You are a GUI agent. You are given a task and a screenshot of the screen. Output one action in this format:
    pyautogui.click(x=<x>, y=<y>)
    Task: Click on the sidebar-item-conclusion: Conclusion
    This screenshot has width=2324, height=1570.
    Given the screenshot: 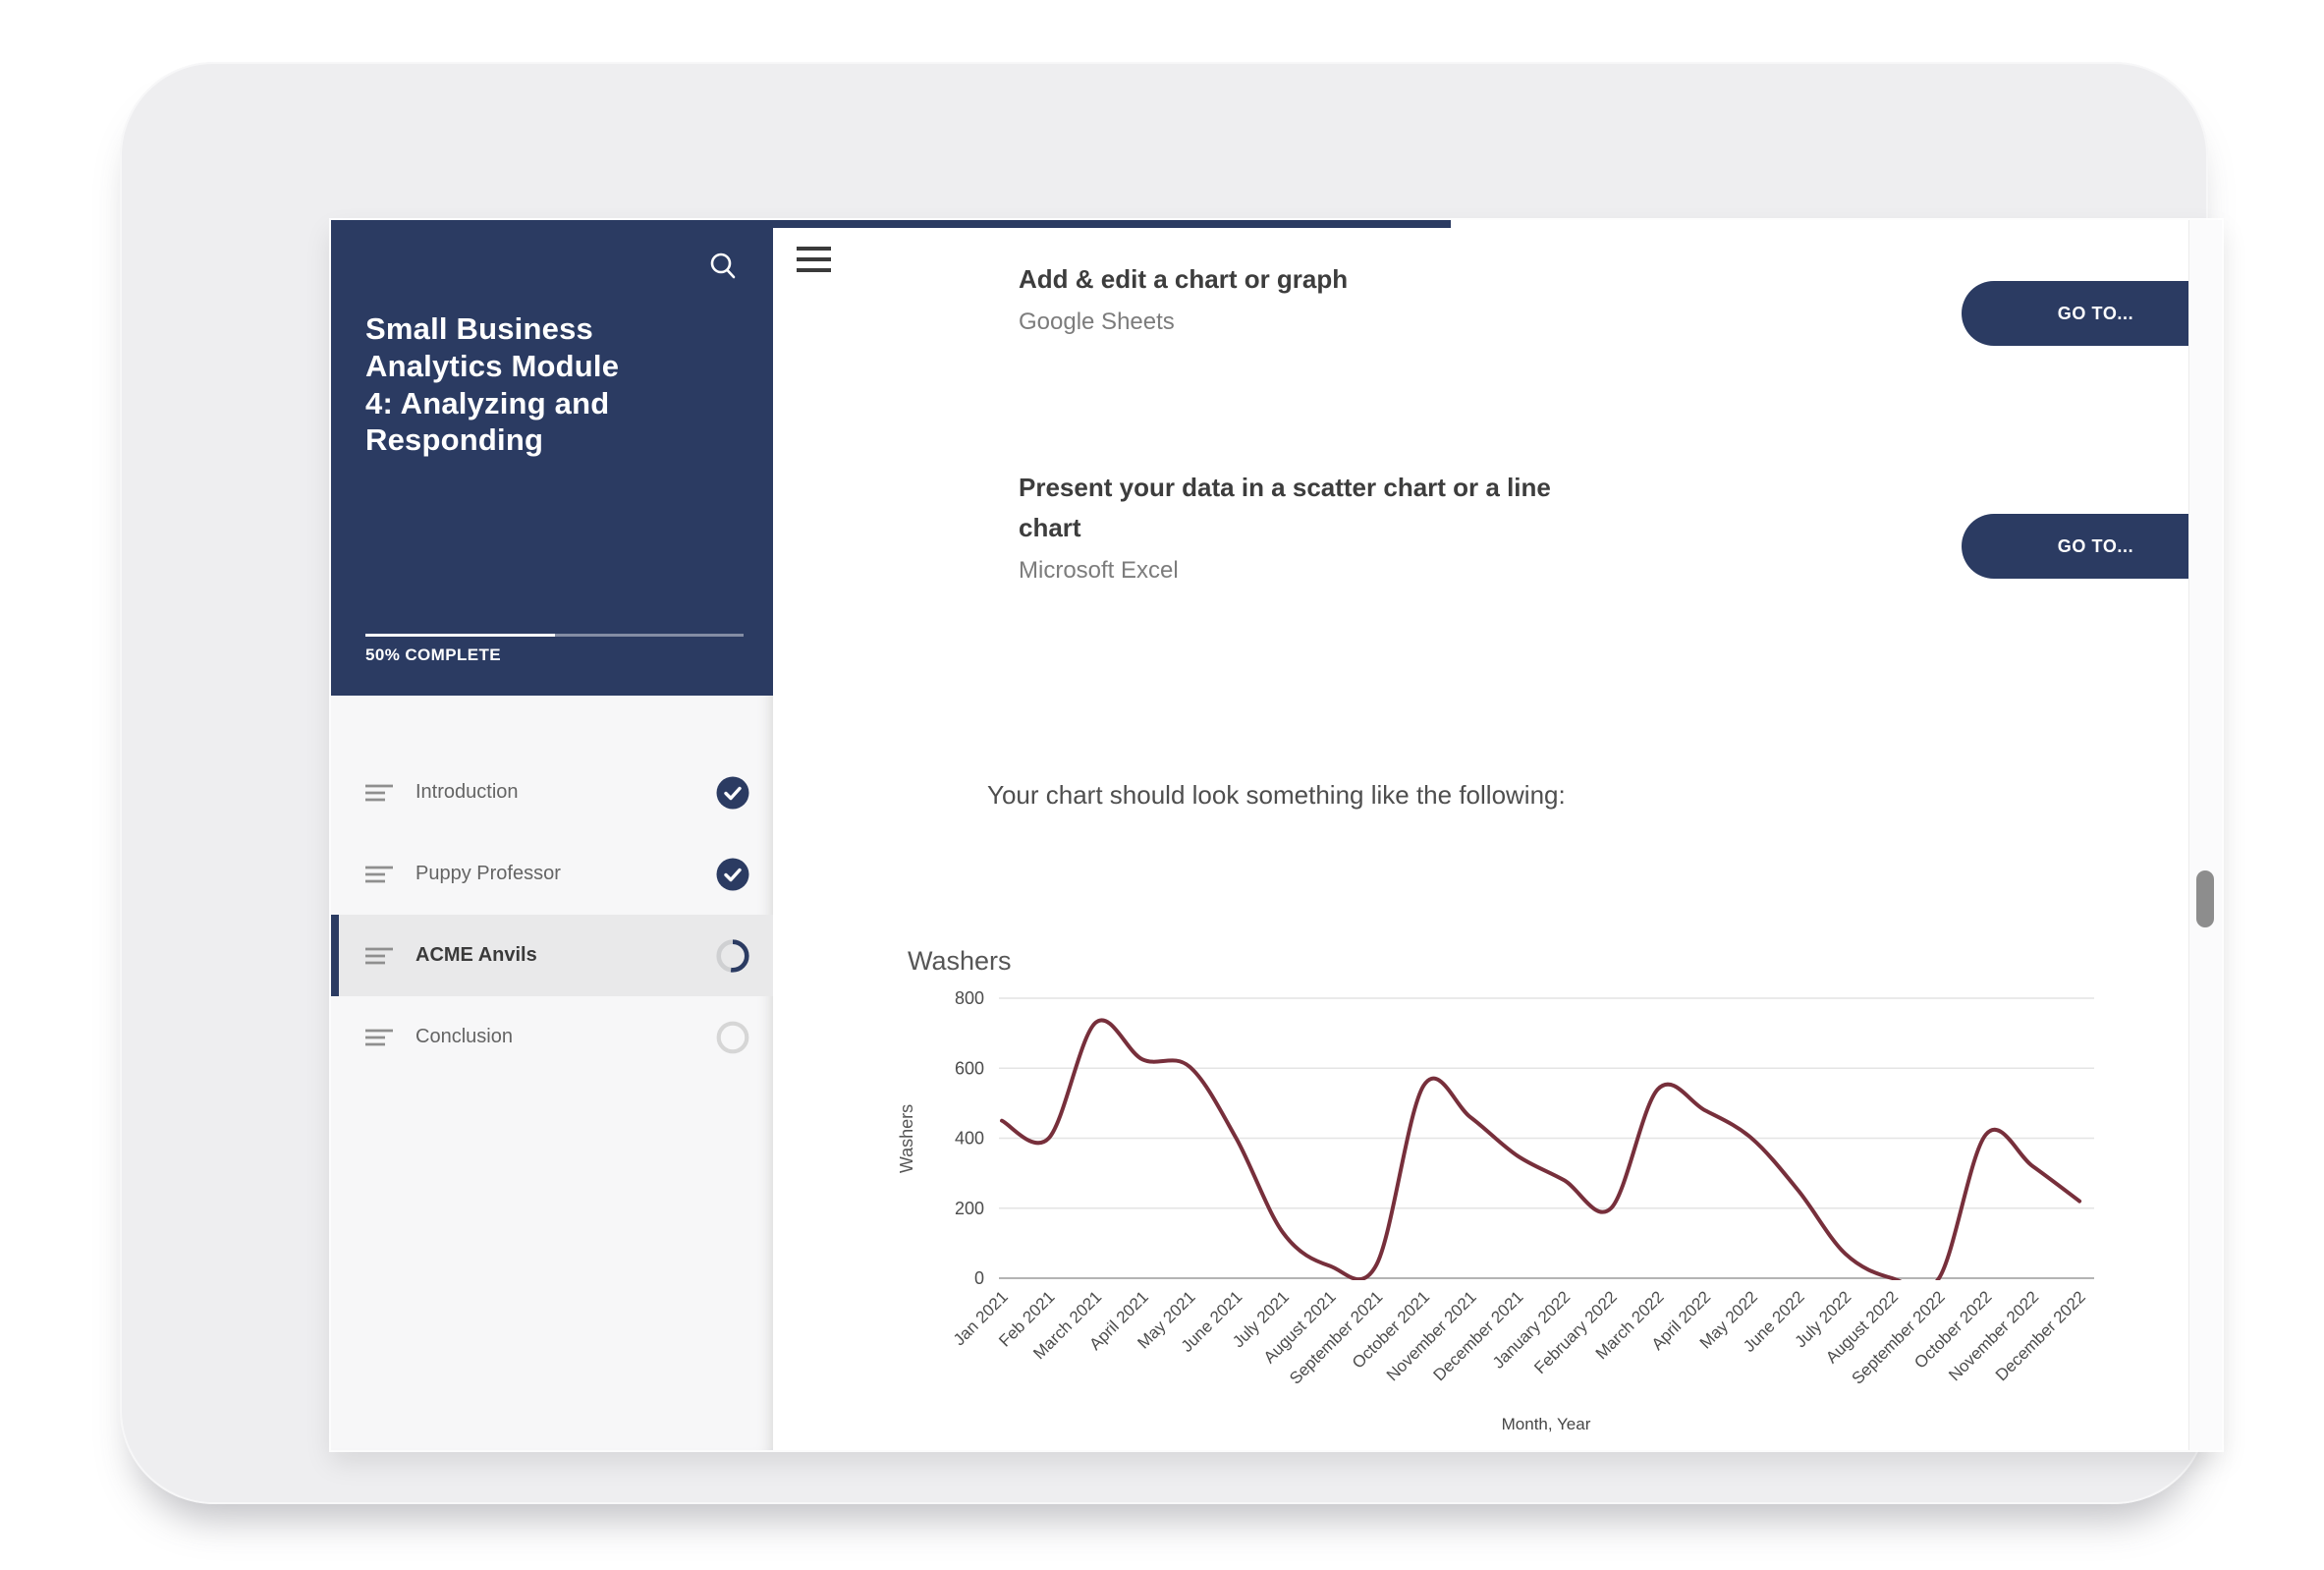 What is the action you would take?
    pyautogui.click(x=552, y=1037)
    